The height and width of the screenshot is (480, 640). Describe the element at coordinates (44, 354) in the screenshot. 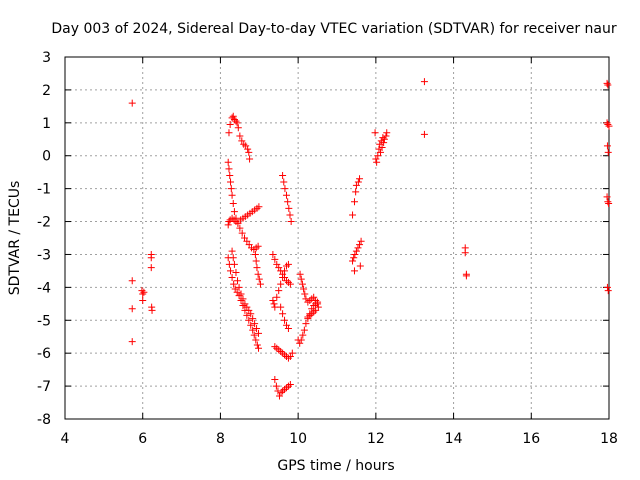

I see `y-tick-label: -6` at that location.